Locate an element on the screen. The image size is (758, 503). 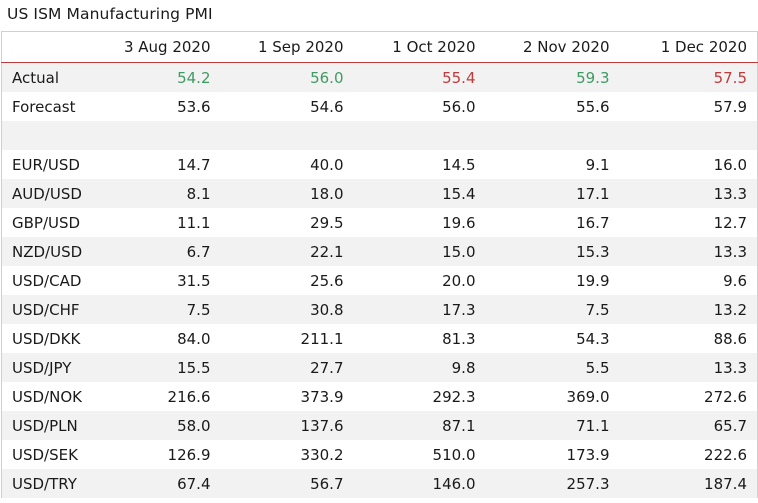
table-cell: 57.9 is located at coordinates (730, 106).